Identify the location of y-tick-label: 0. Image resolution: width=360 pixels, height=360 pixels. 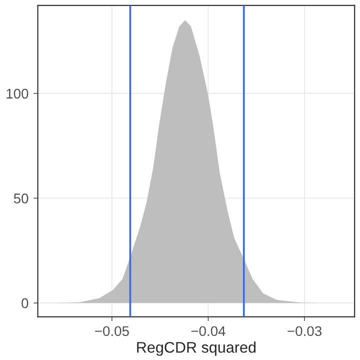
(25, 303).